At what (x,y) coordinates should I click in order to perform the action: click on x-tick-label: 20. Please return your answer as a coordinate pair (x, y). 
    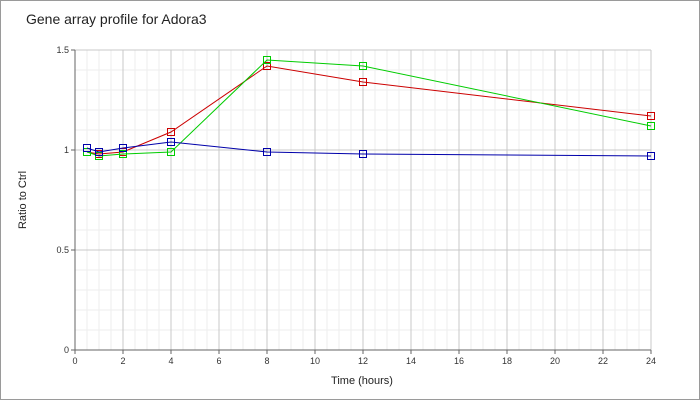
    Looking at the image, I should click on (555, 361).